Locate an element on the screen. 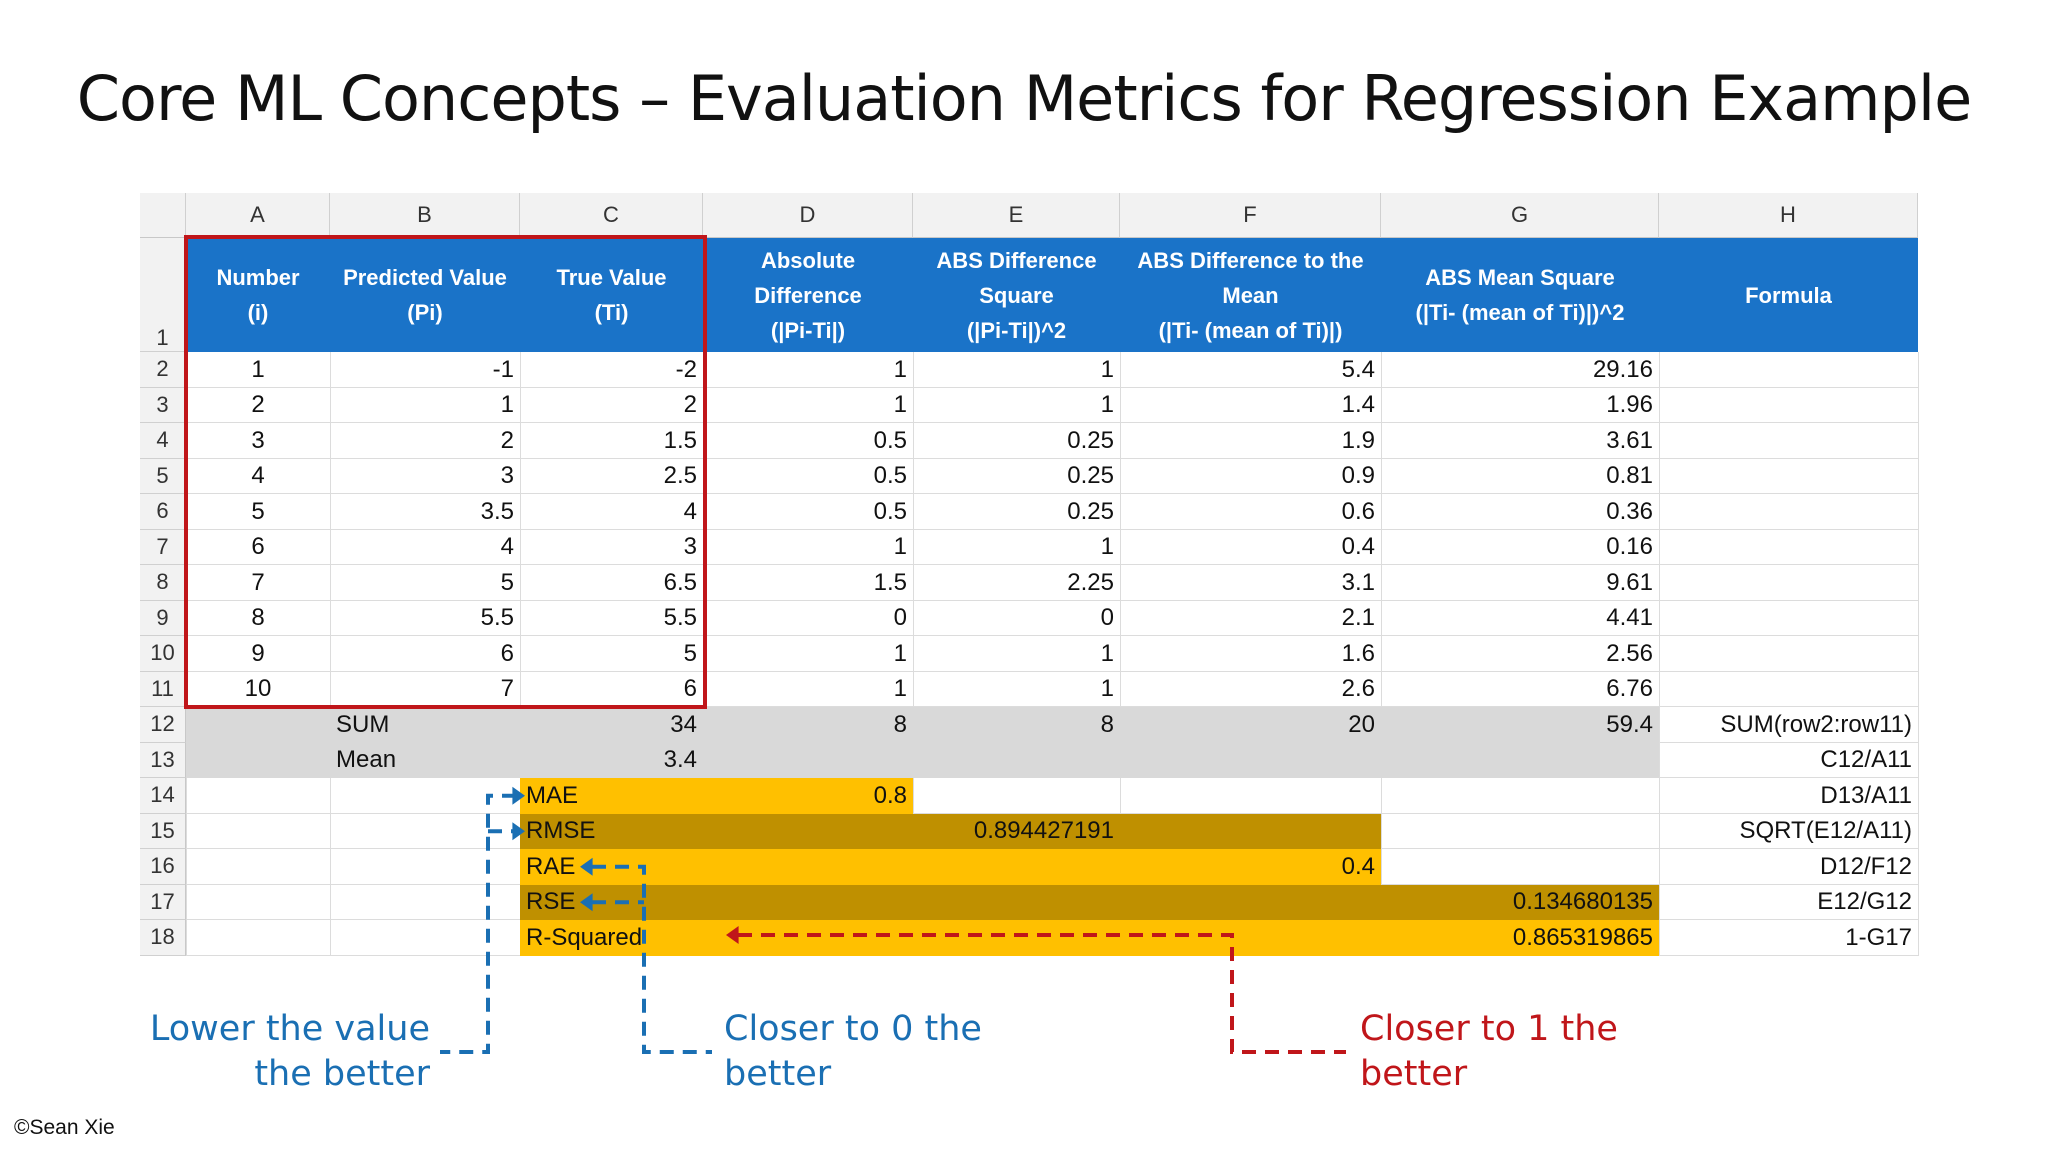 Image resolution: width=2048 pixels, height=1152 pixels. cell-f12: 20 is located at coordinates (1361, 724).